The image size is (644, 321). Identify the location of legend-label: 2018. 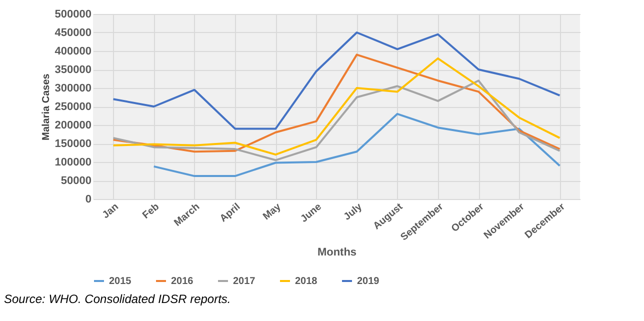
(306, 281).